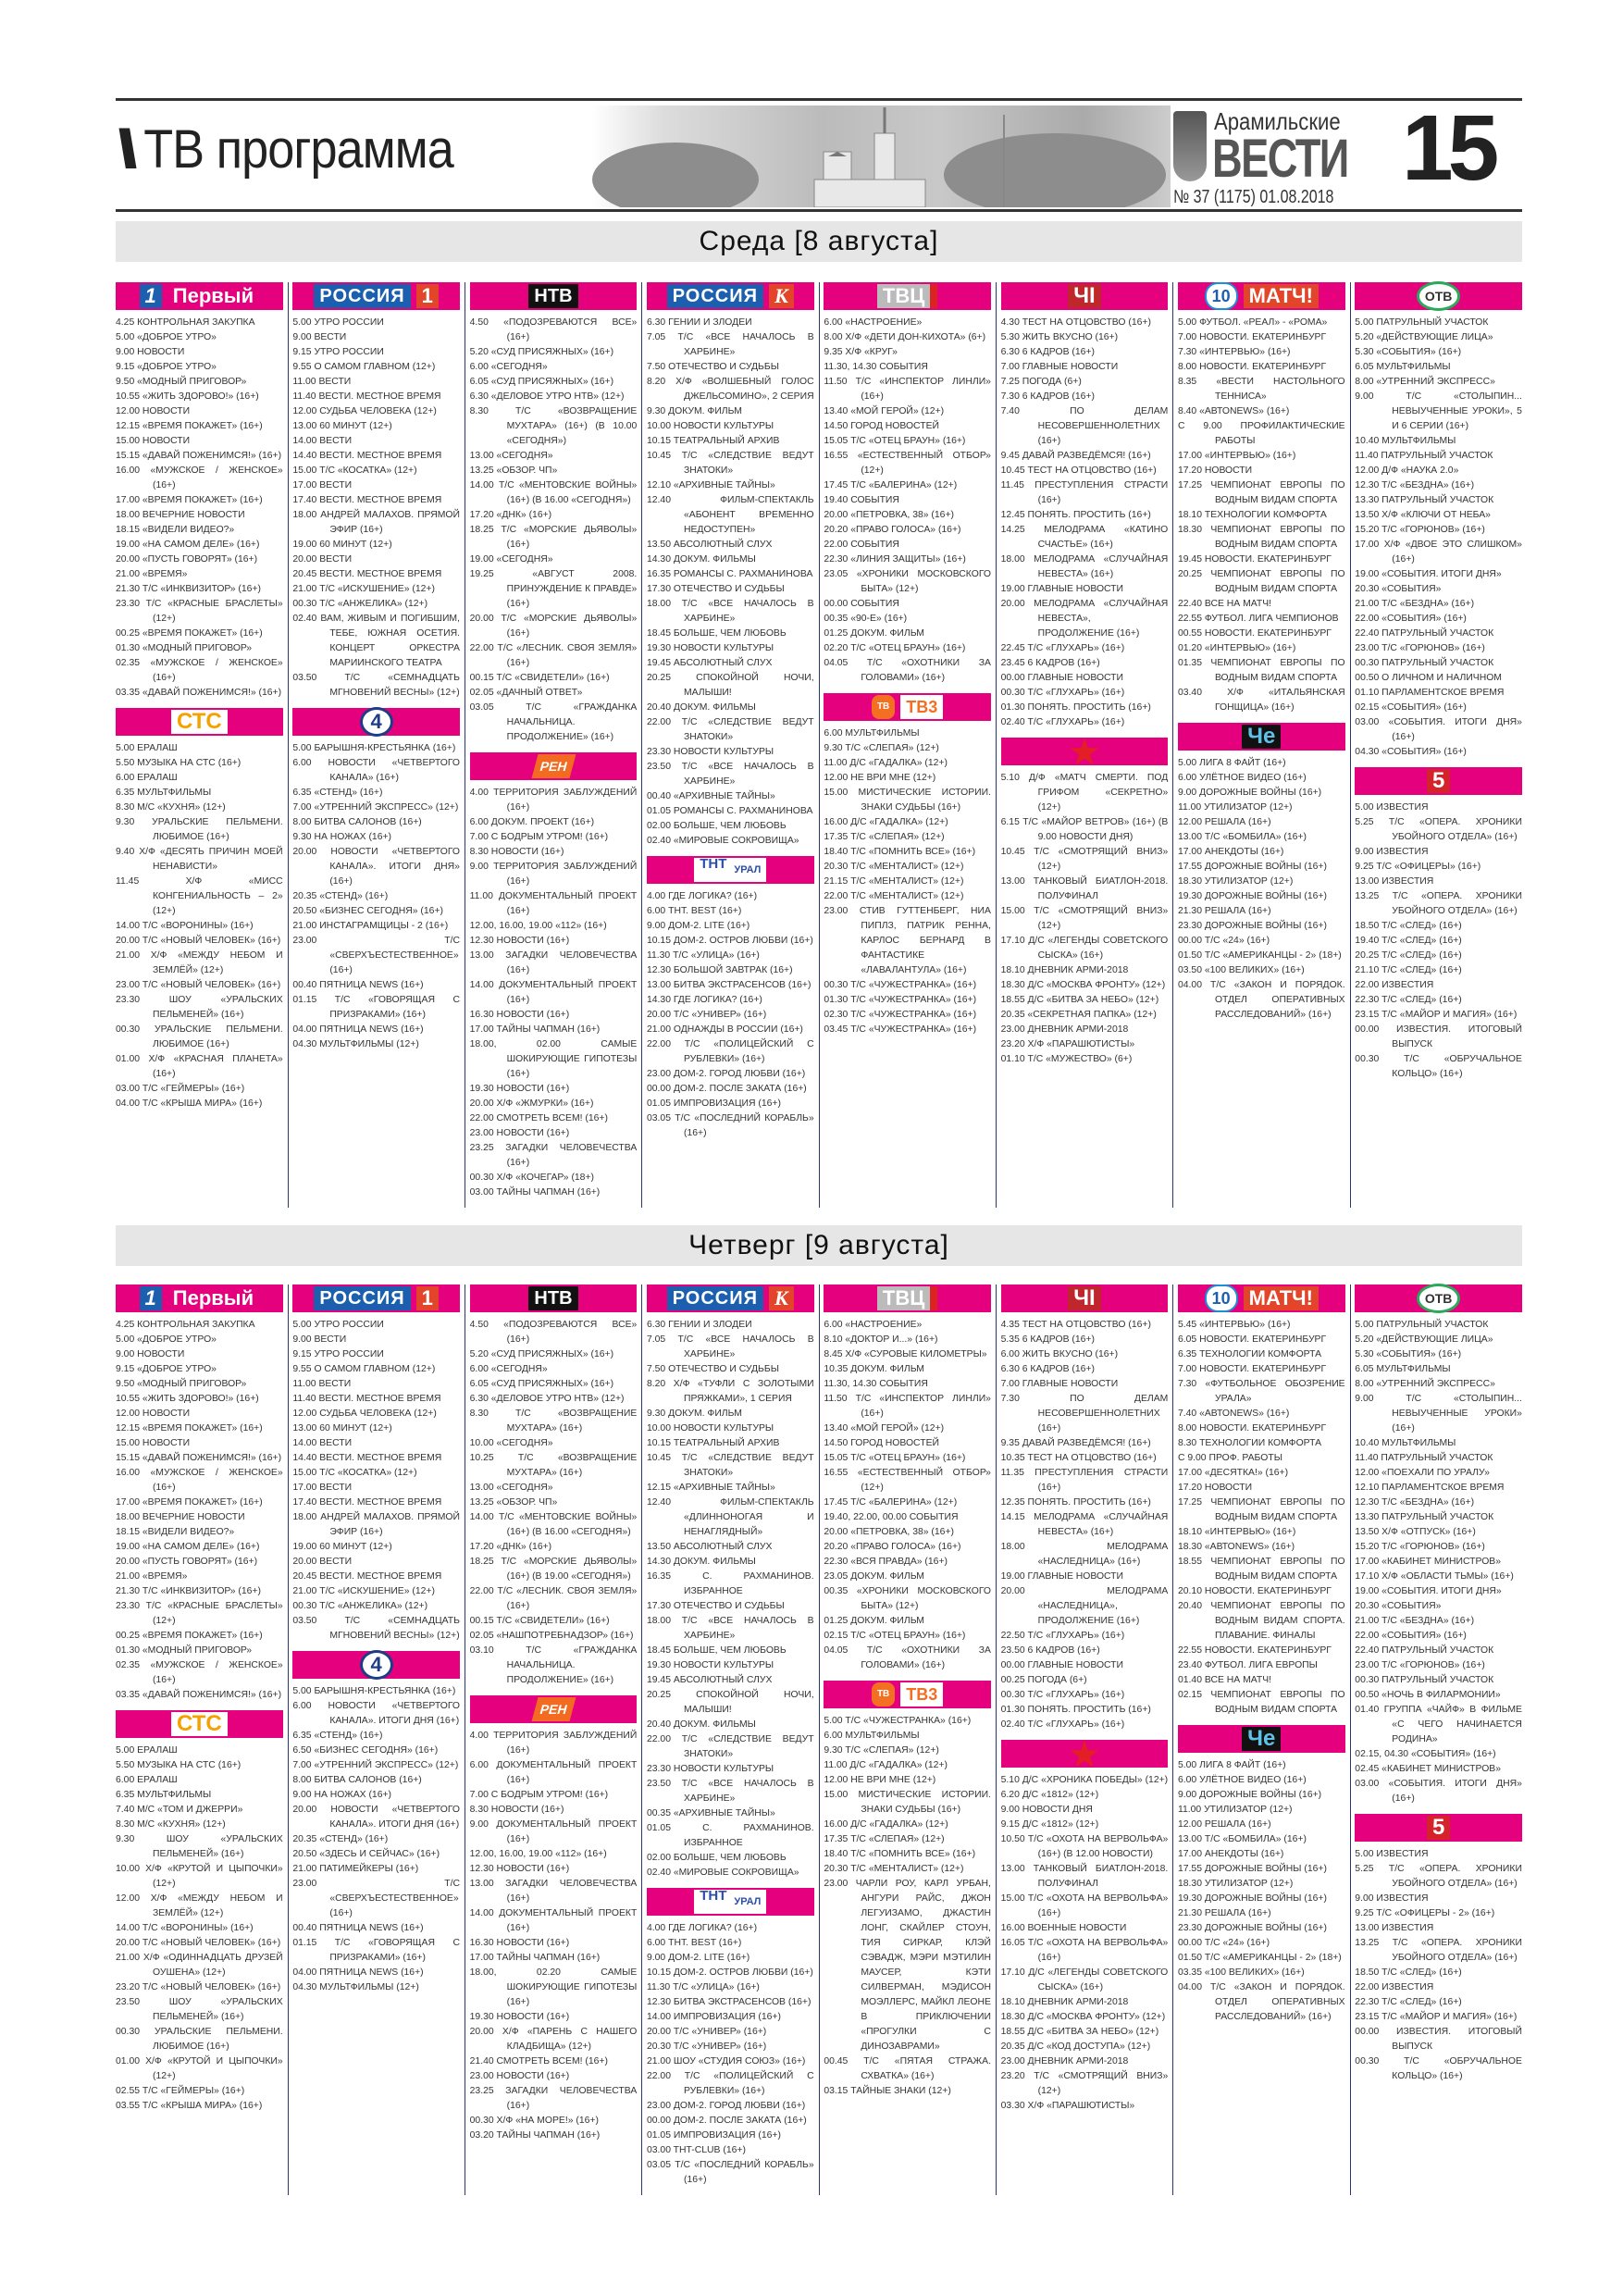 This screenshot has width=1623, height=2296. Describe the element at coordinates (1084, 860) in the screenshot. I see `program-listing: 10.45 Т/С «СМОТРЯЩИЙ ВНИЗ» (12+)` at that location.